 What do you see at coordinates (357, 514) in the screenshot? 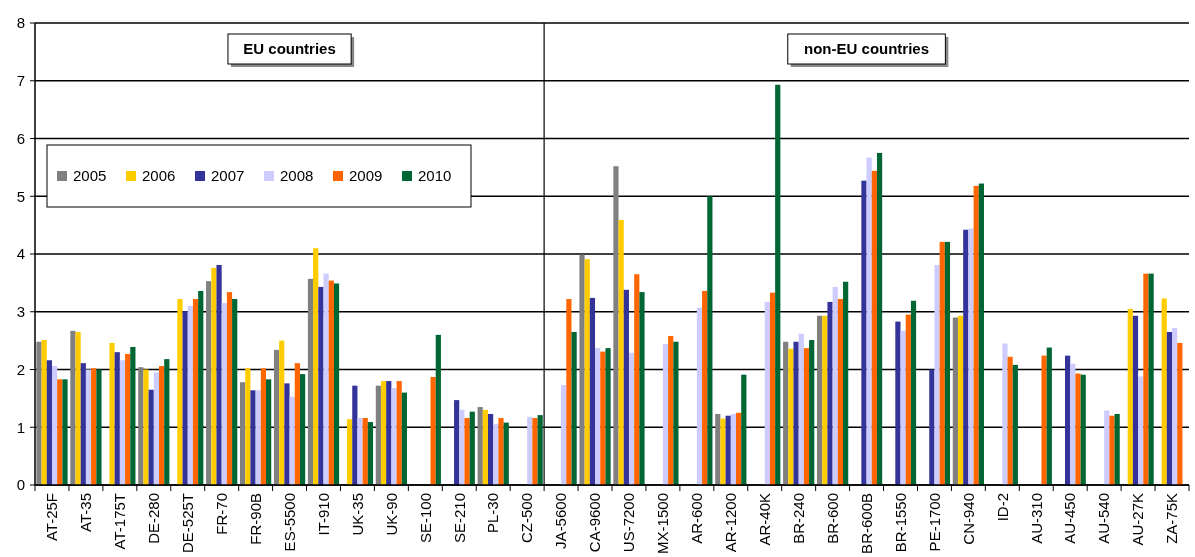
I see `x-tick-label: UK-35` at bounding box center [357, 514].